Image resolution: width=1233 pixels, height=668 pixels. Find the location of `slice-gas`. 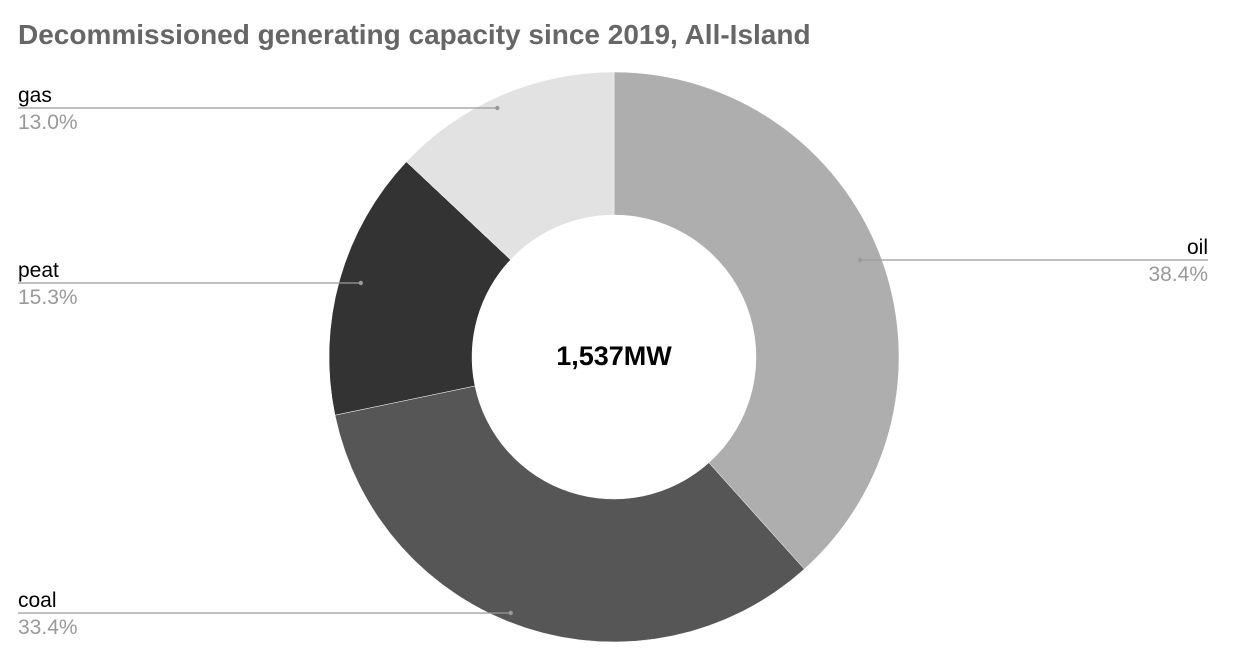

slice-gas is located at coordinates (510, 166).